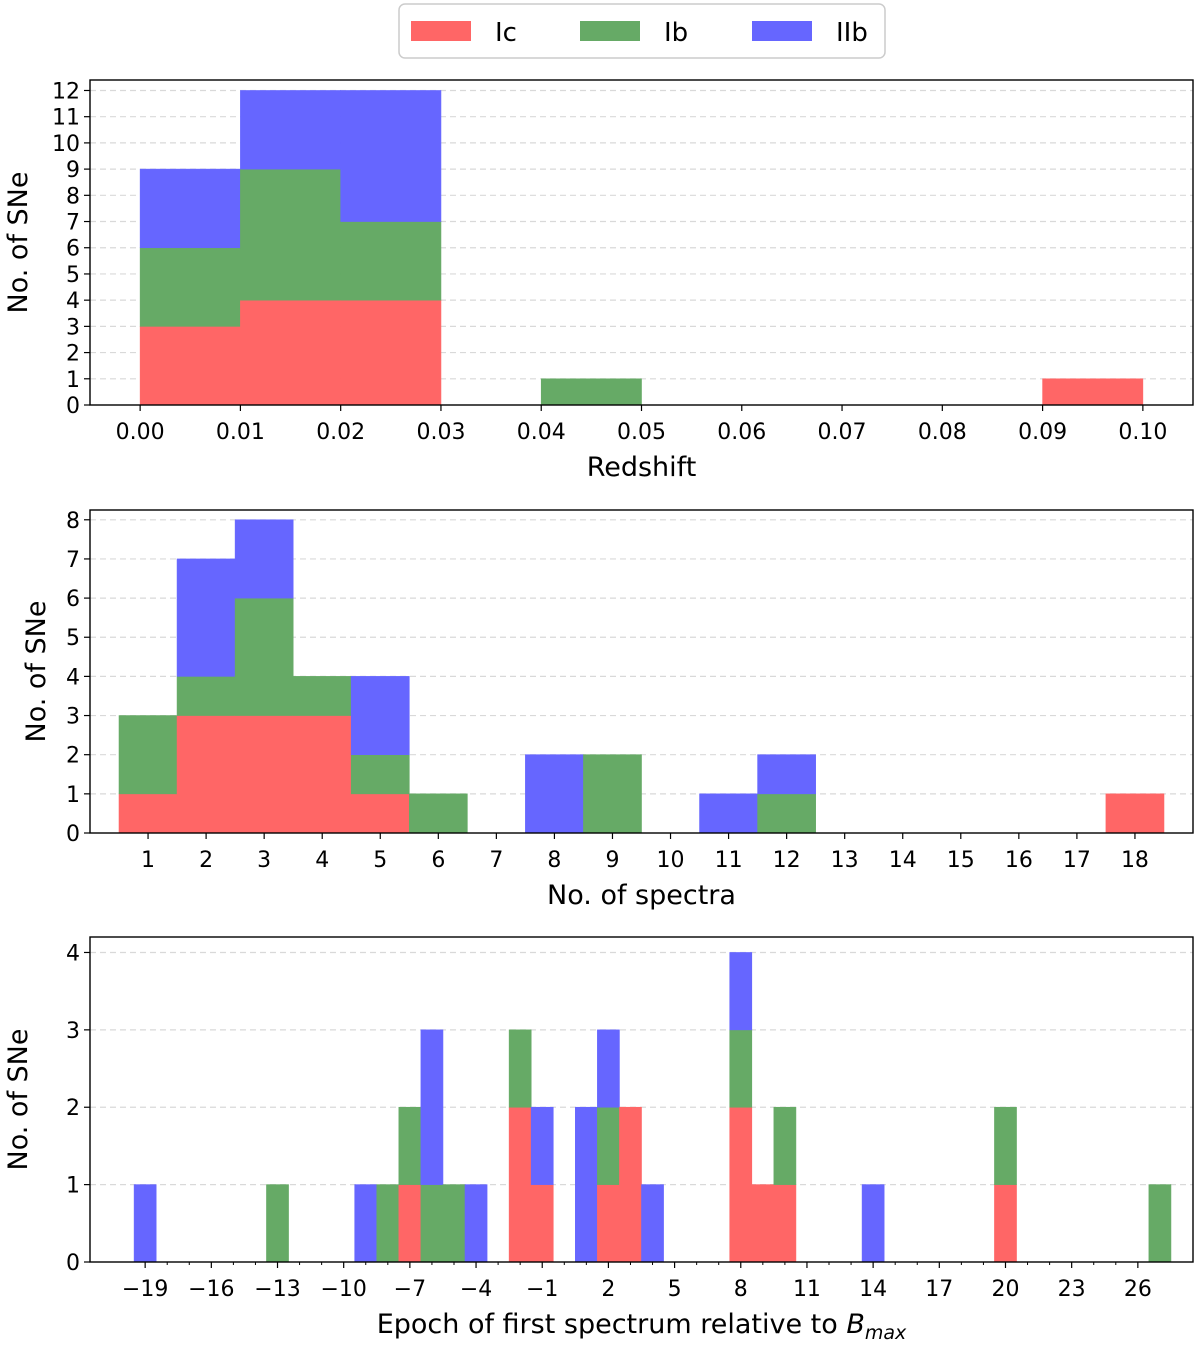 This screenshot has width=1200, height=1346. I want to click on x-tick-label: 9, so click(612, 860).